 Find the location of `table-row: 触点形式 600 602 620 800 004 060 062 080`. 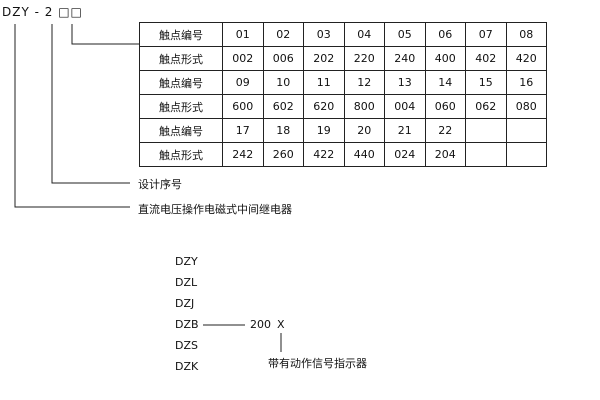

table-row: 触点形式 600 602 620 800 004 060 062 080 is located at coordinates (343, 106).